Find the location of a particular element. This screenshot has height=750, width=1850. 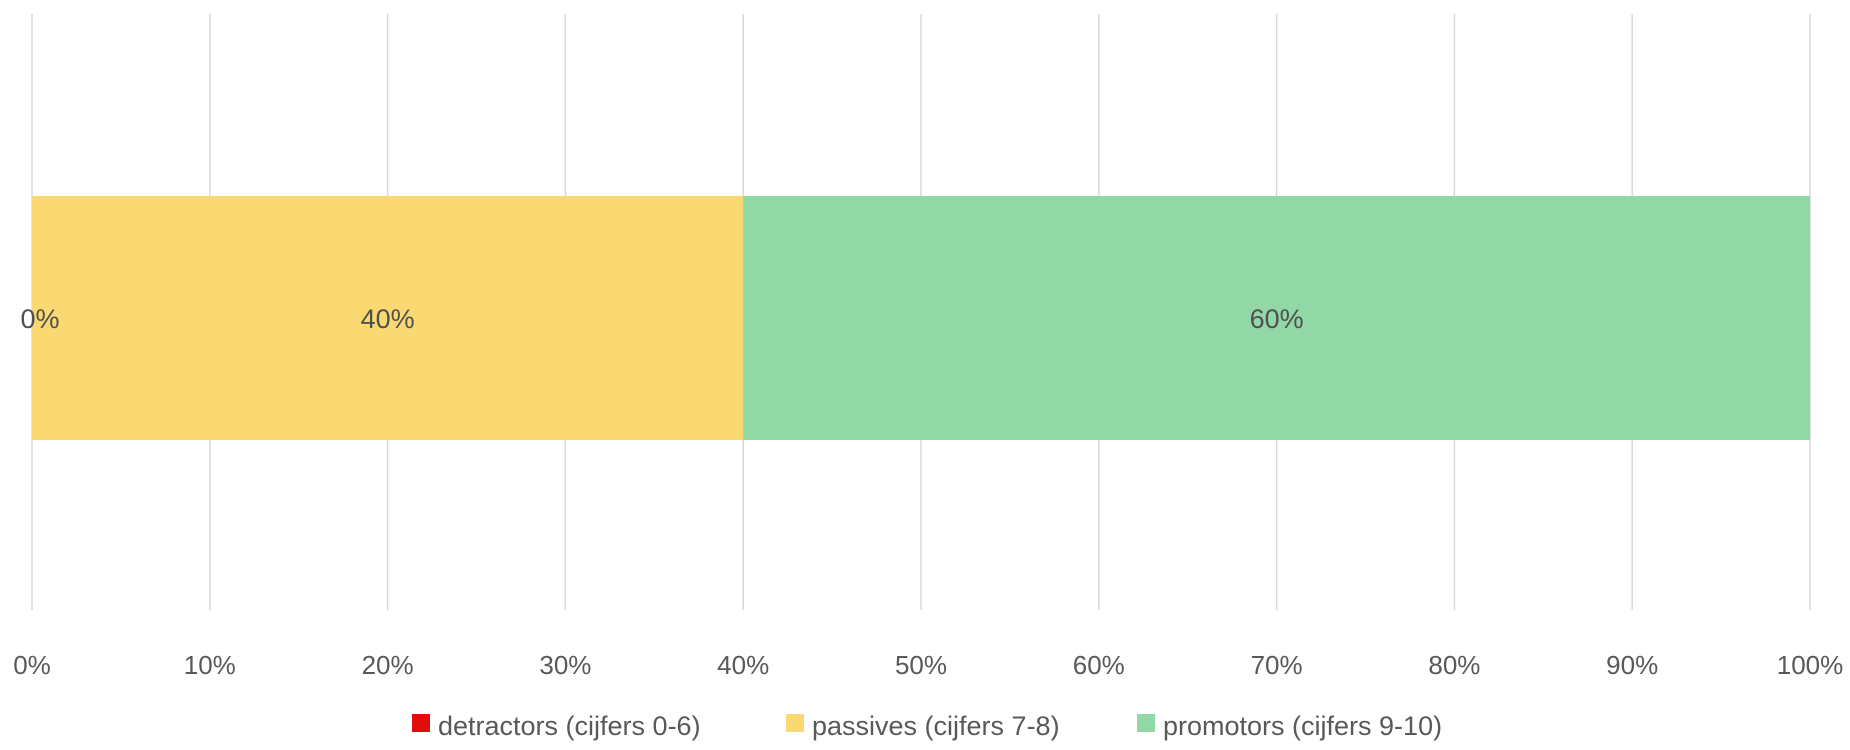

x-axis-tick-labels: 0% 10% 20% 30% 40% 50% 60% 70% 80% 90% 100% is located at coordinates (928, 665).